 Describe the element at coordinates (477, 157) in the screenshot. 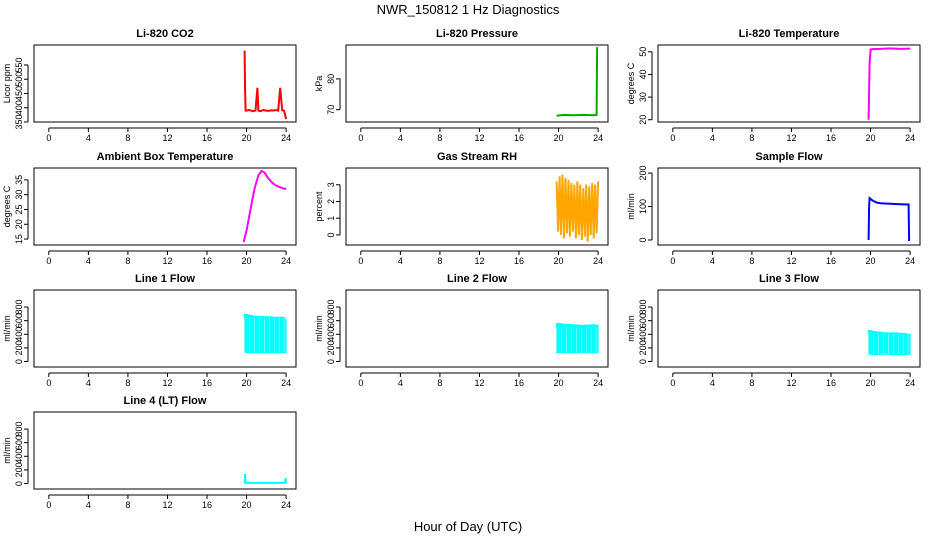

I see `panel-title: Gas Stream RH` at that location.